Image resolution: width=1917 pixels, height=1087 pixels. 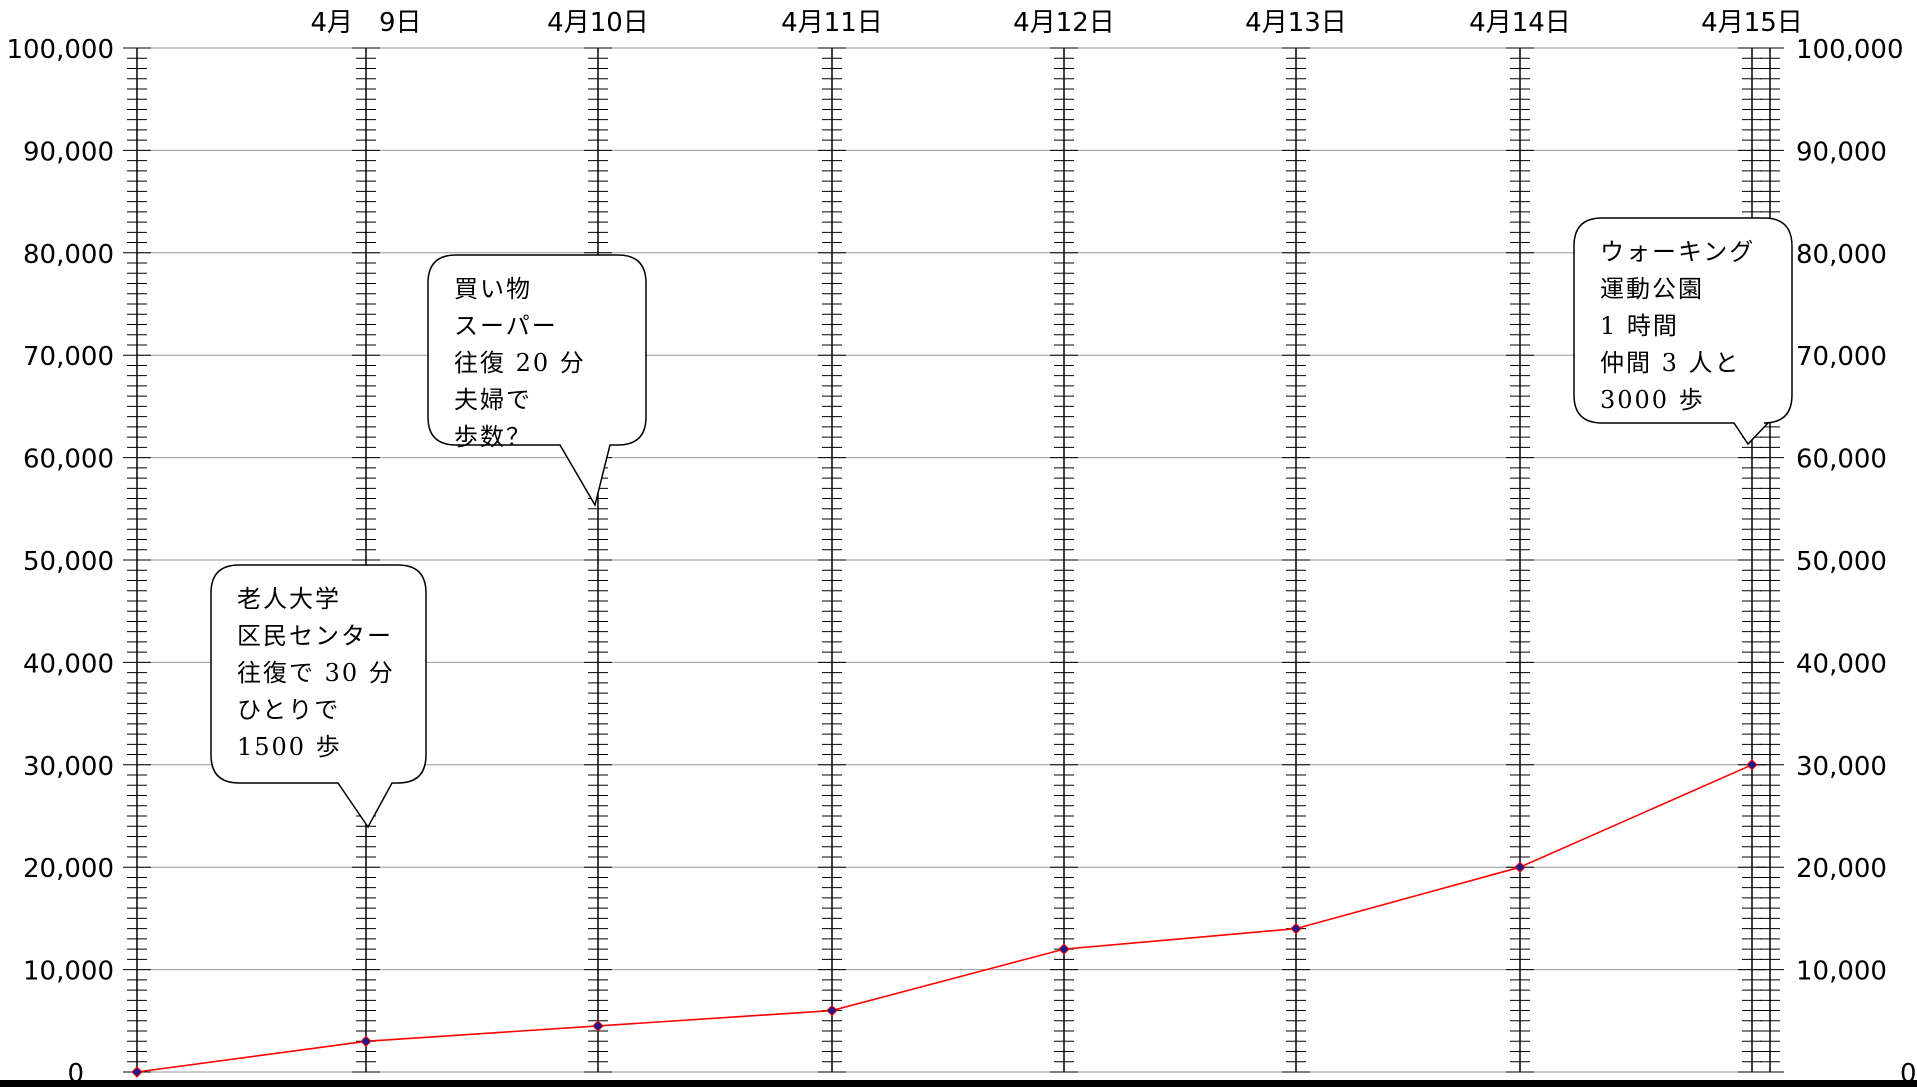 I want to click on right-tick-label: 80,000, so click(x=1841, y=255).